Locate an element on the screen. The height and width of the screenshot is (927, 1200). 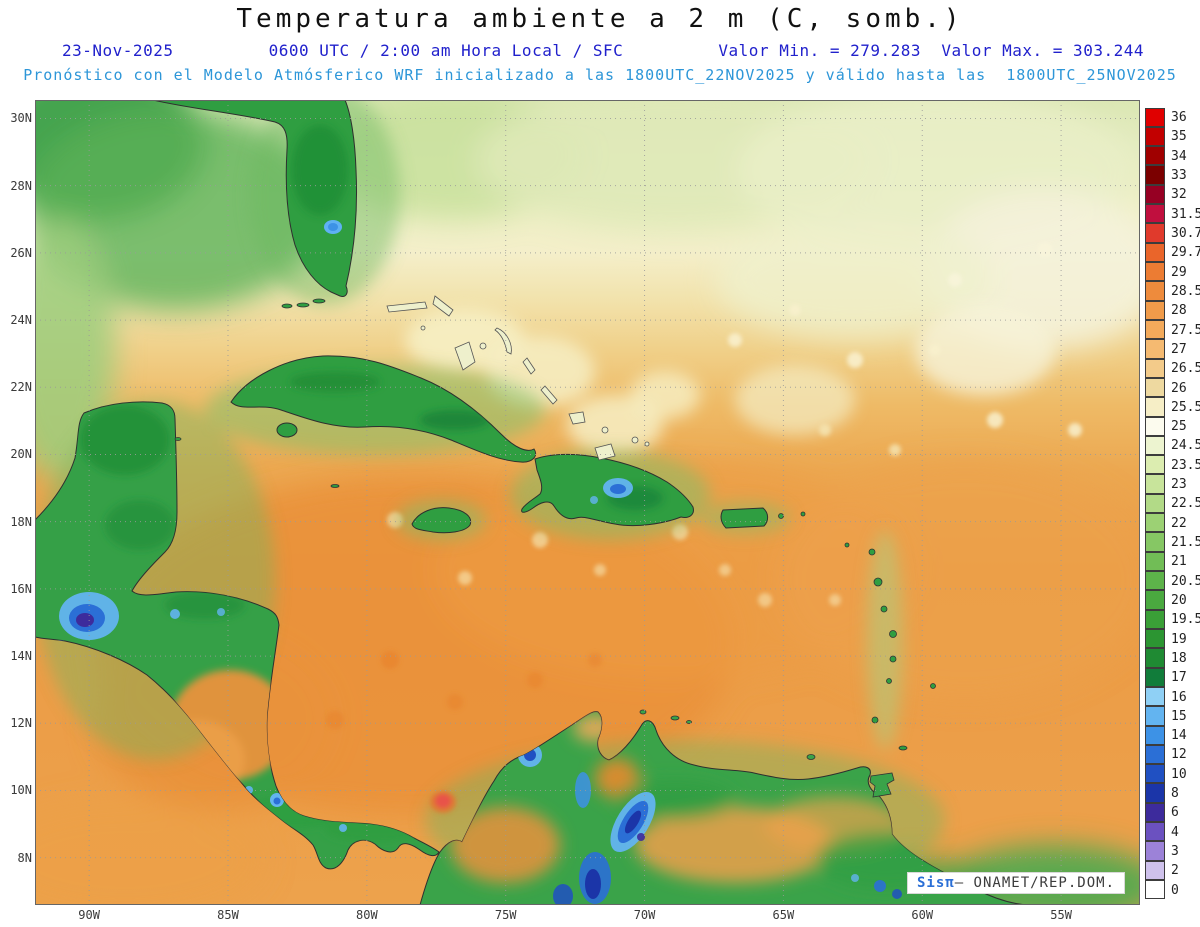
lat-tick-label: 26N is located at coordinates (21, 252).